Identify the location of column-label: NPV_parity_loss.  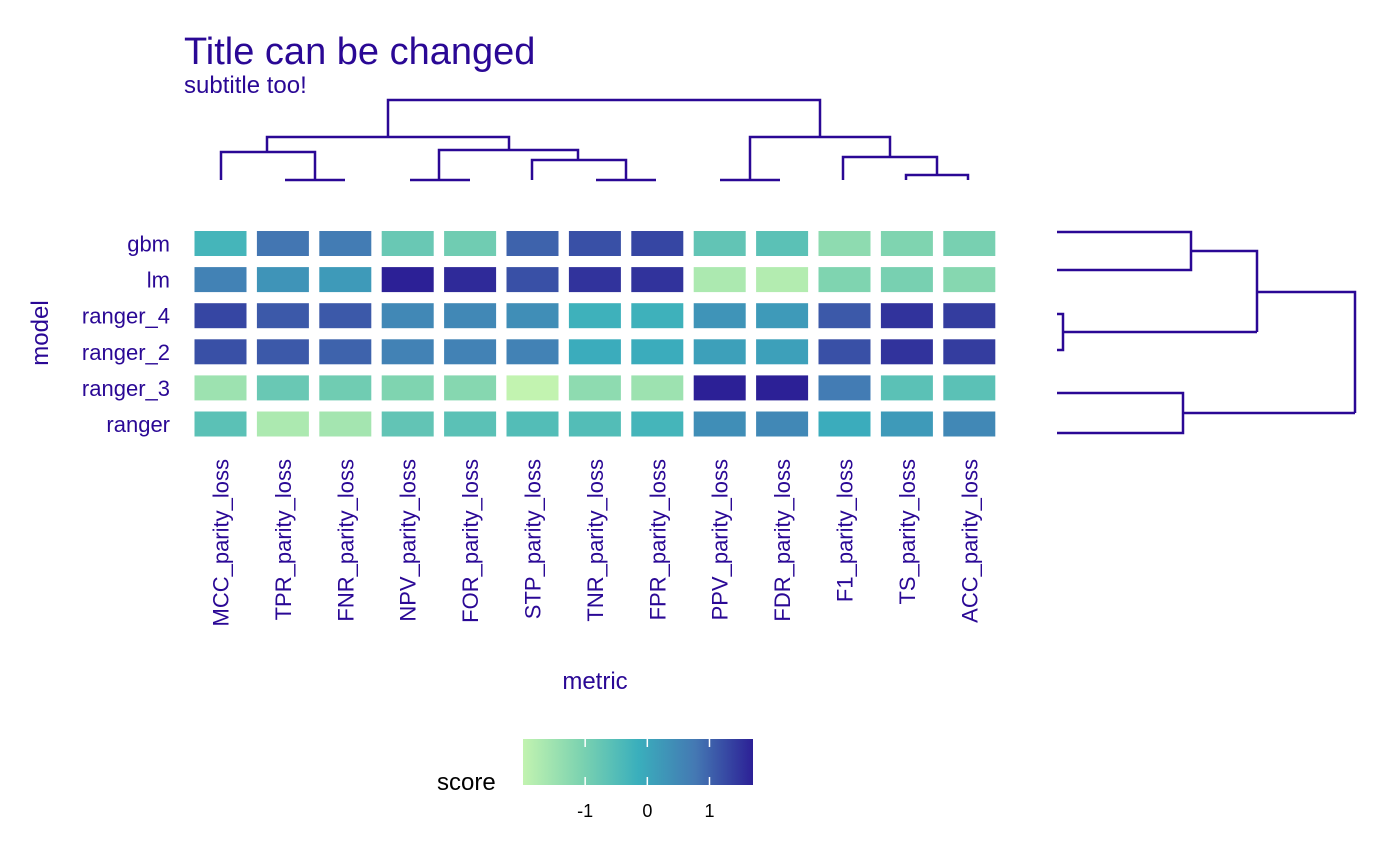
(408, 540).